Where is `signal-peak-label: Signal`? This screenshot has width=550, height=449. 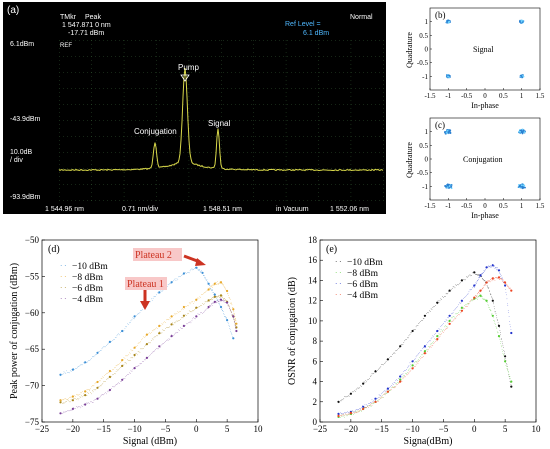 signal-peak-label: Signal is located at coordinates (219, 123).